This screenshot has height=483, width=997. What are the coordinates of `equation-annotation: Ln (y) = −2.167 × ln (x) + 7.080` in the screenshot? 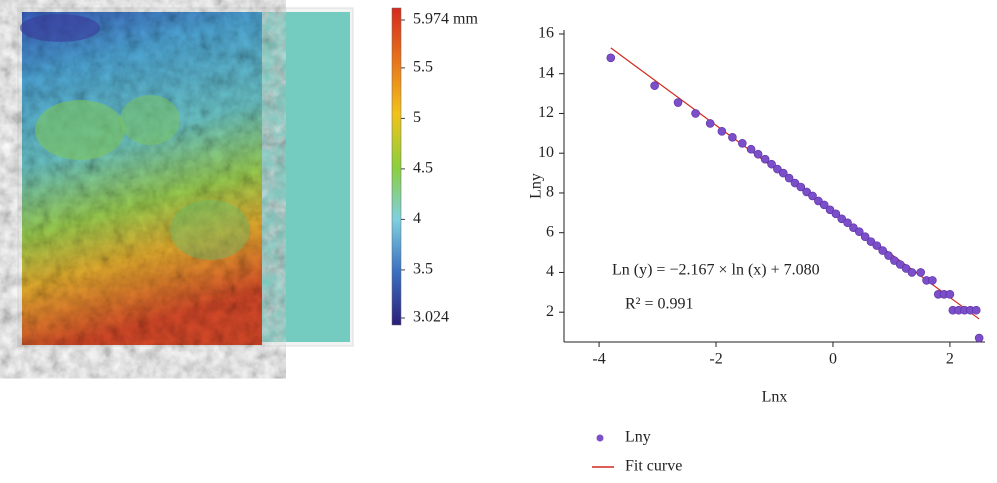 It's located at (716, 270).